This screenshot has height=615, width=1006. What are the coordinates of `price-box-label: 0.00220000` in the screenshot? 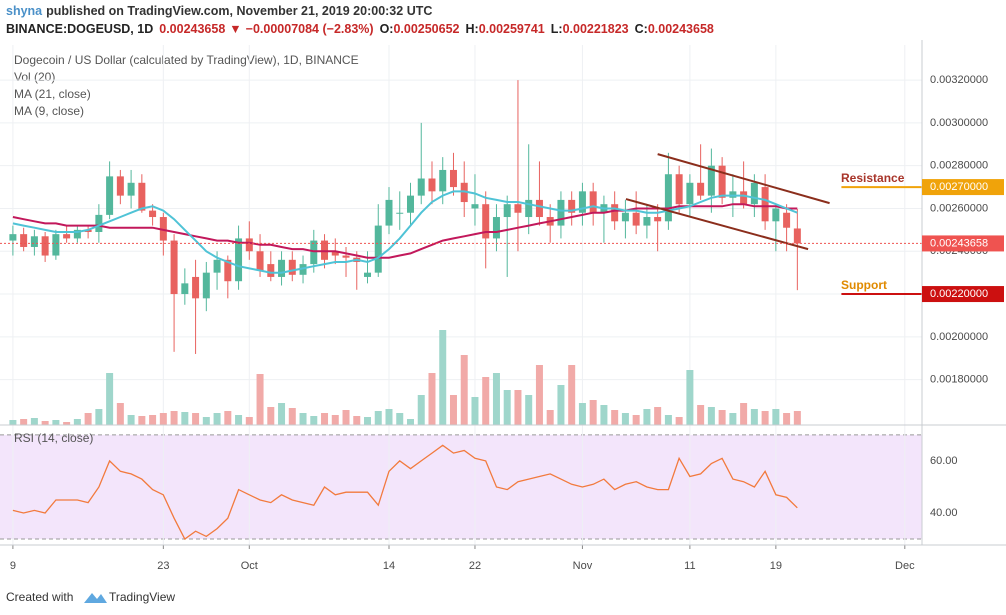 It's located at (959, 294).